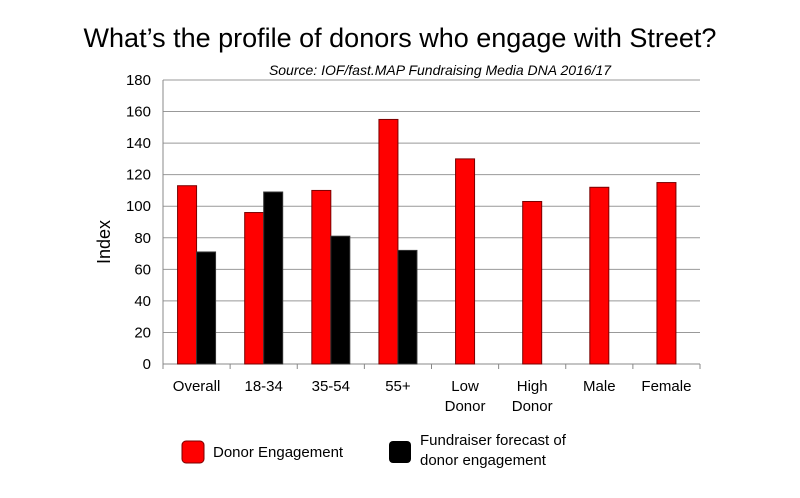 The width and height of the screenshot is (800, 498). What do you see at coordinates (278, 452) in the screenshot?
I see `legend-label-donor-engagement: Donor Engagement` at bounding box center [278, 452].